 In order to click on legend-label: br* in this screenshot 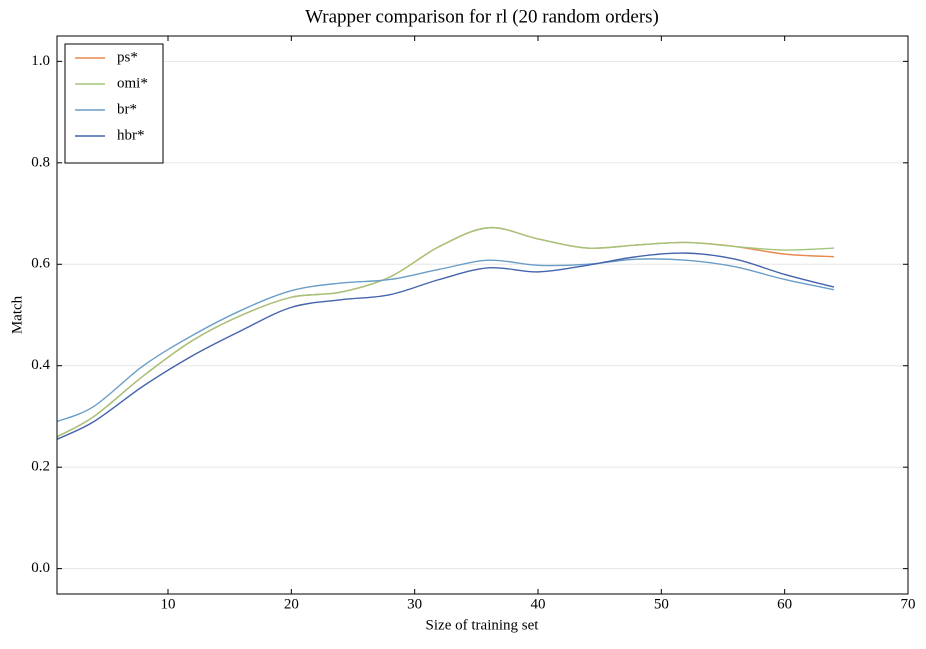, I will do `click(127, 109)`.